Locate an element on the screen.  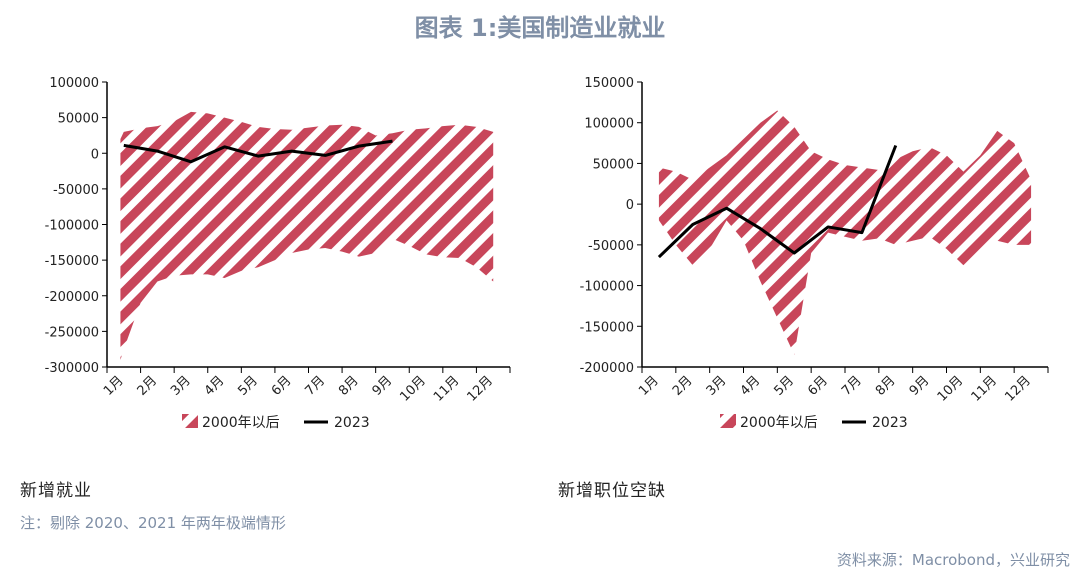
source-text: 资料来源：Macrobond，兴业研究 is located at coordinates (953, 560).